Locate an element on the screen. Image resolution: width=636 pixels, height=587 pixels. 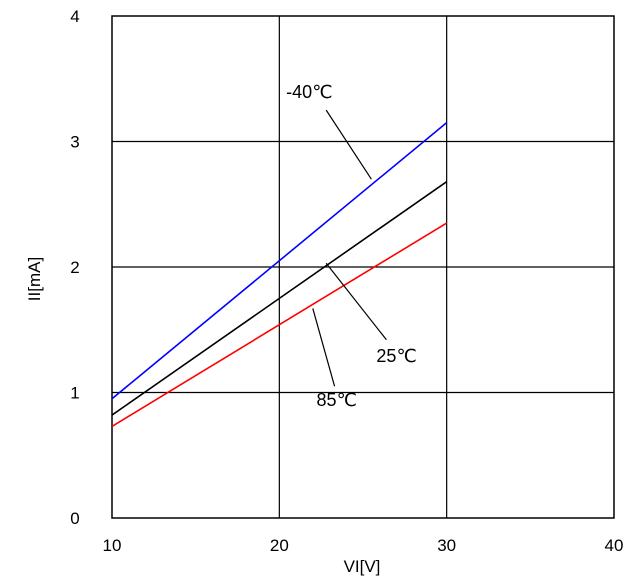
y-tick-label-4: 4 is located at coordinates (74, 16).